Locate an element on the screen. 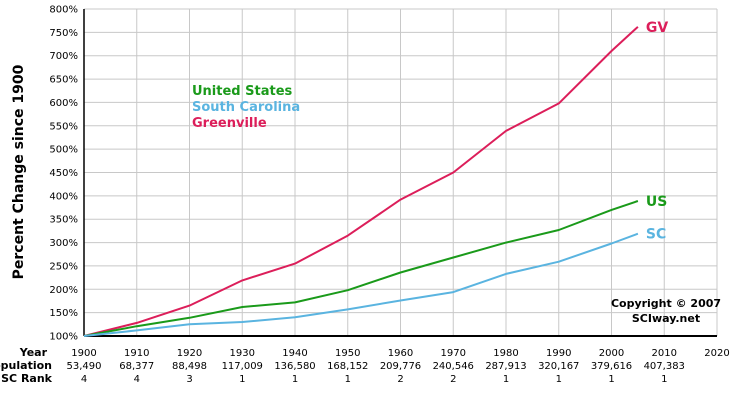 Image resolution: width=750 pixels, height=400 pixels. population-cell: 240,546 is located at coordinates (453, 366).